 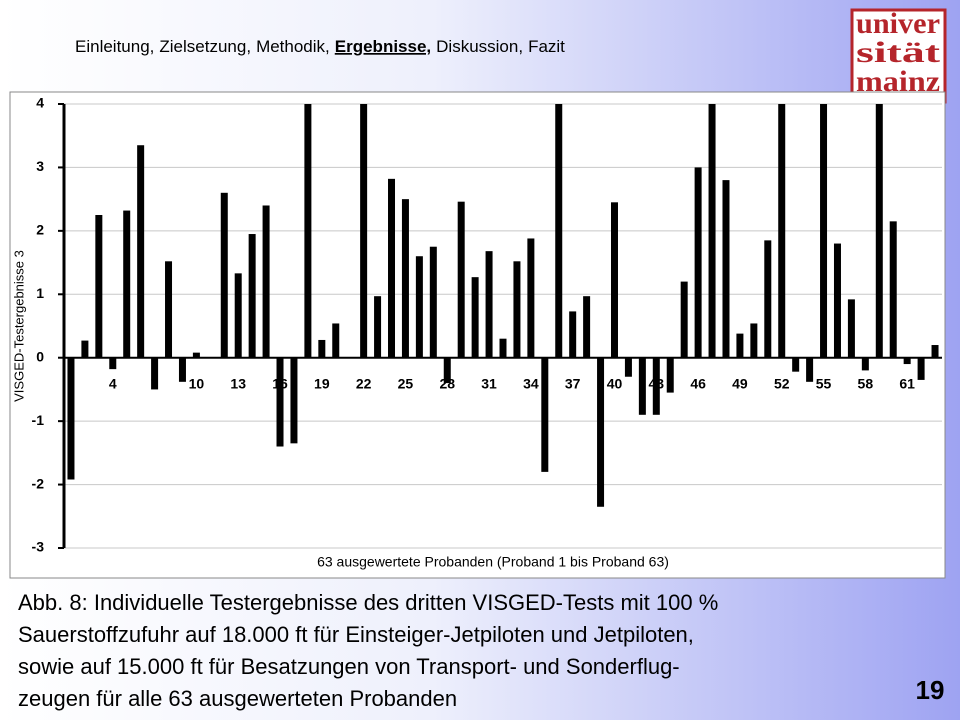 I want to click on x-tick-label: 19, so click(x=322, y=383).